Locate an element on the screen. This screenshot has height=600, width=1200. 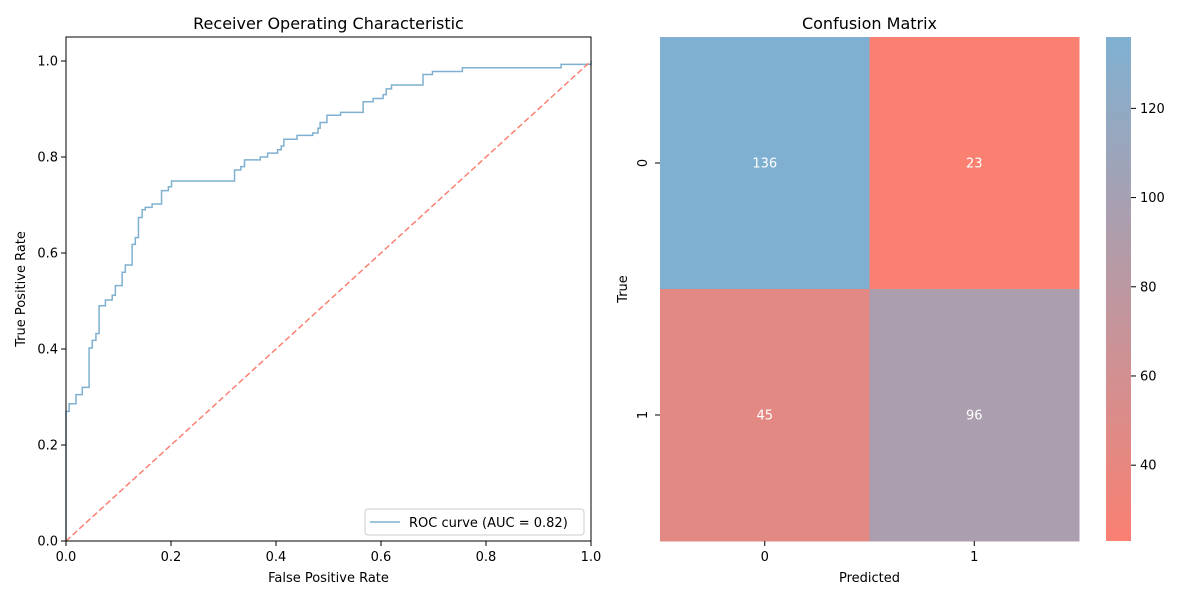
roc-x-tick-label: 0.8 is located at coordinates (486, 557).